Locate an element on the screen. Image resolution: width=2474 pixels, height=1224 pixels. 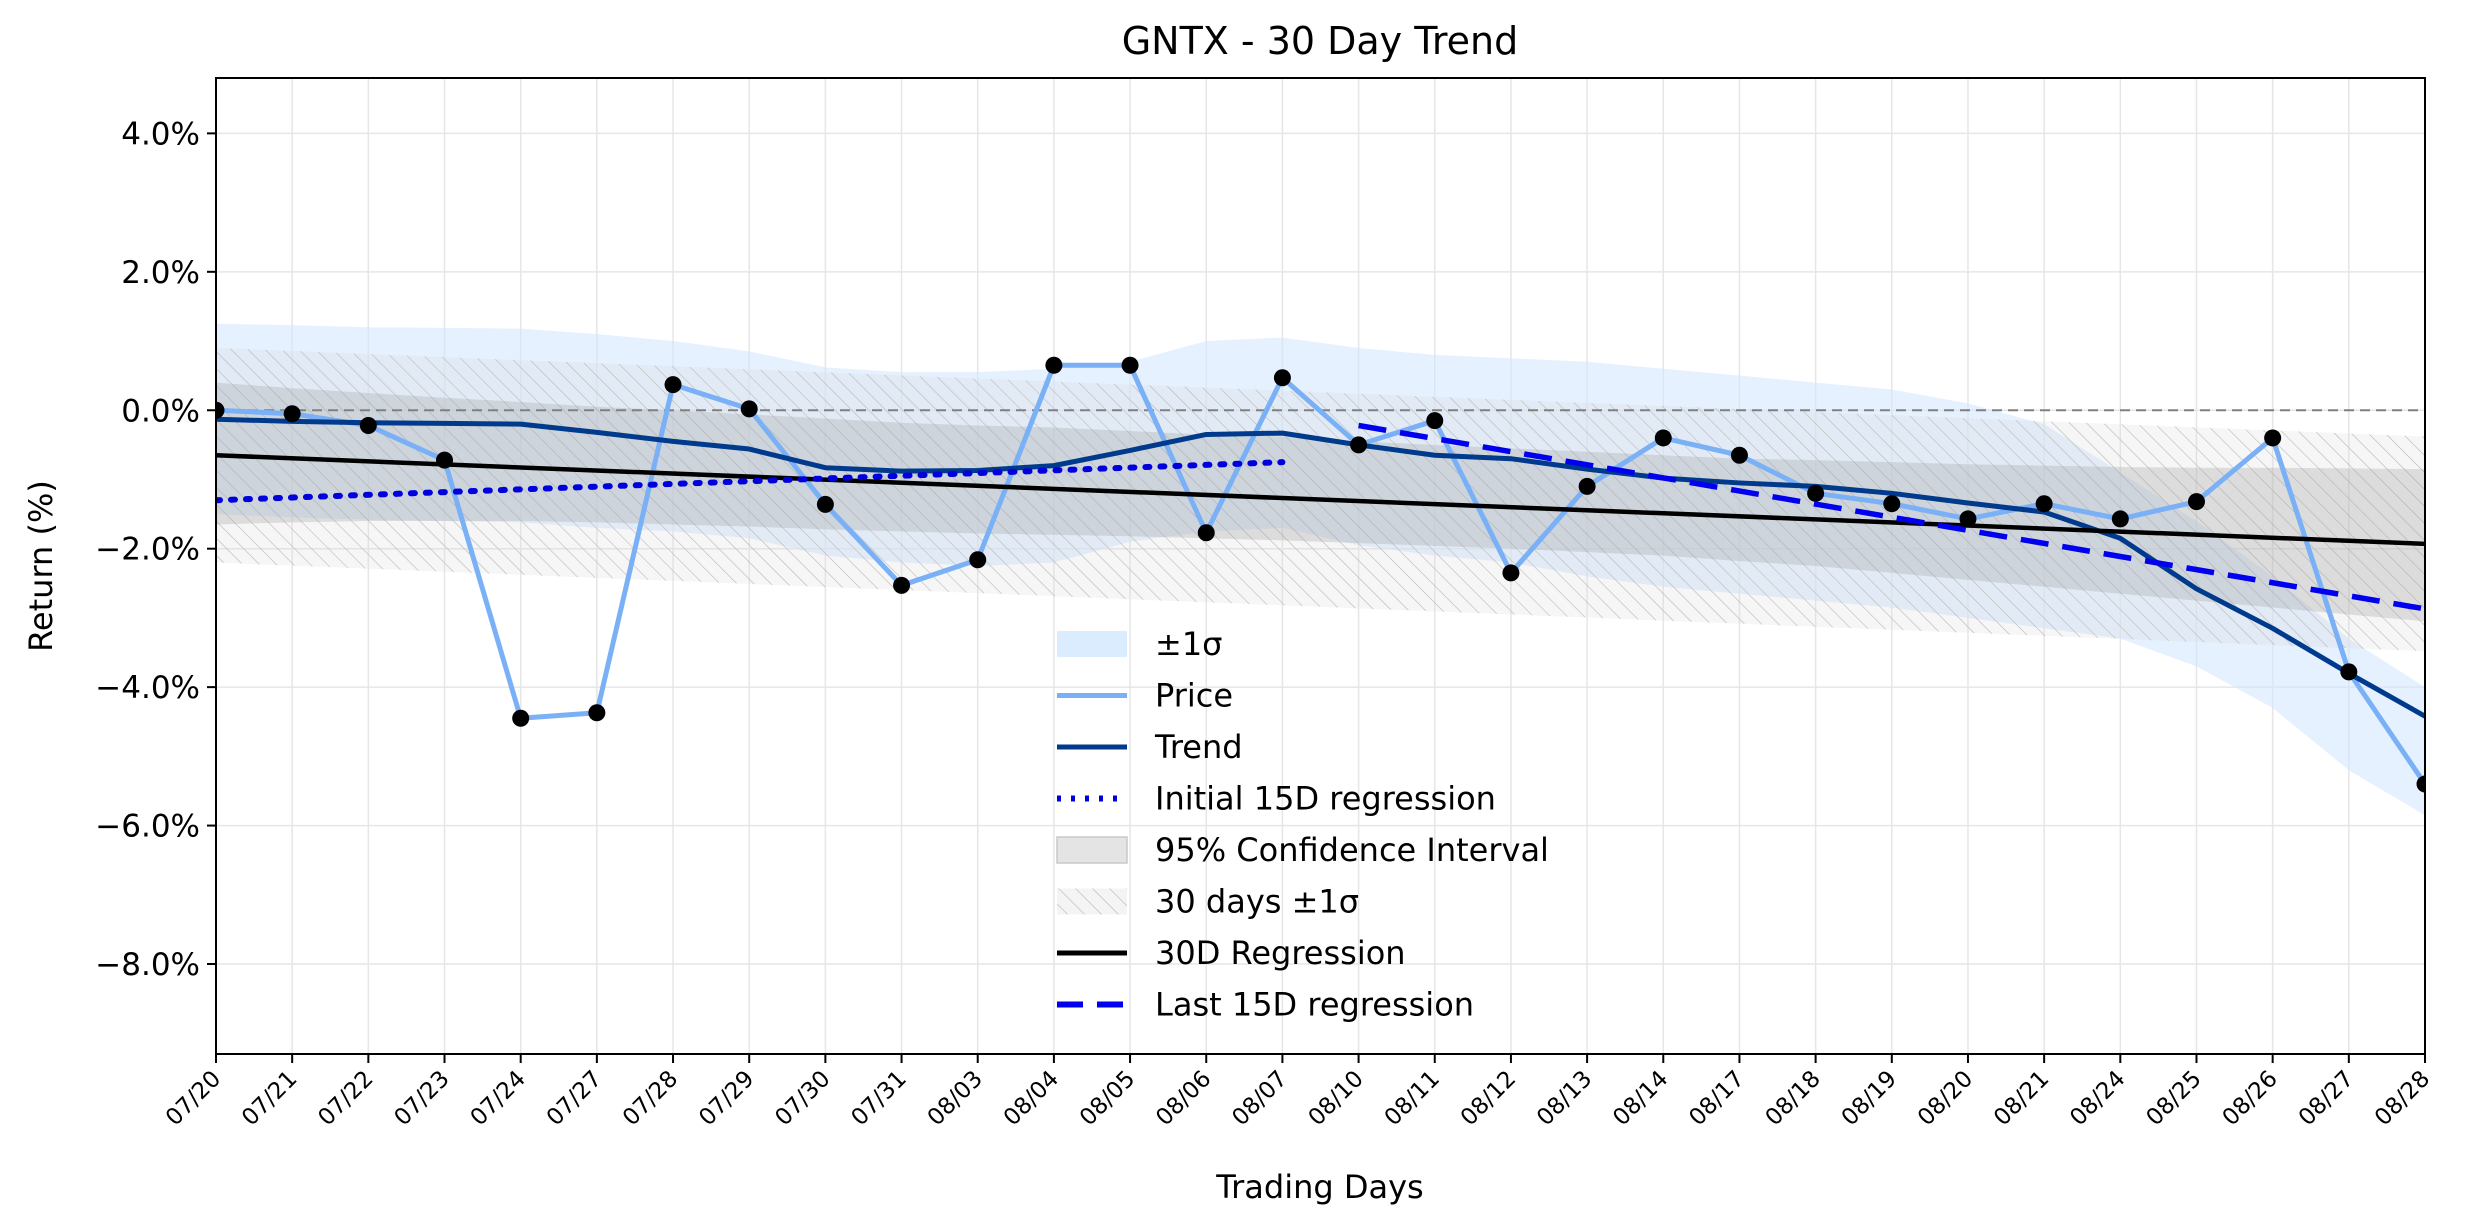
legend-swatch-hatch is located at coordinates (1092, 901).